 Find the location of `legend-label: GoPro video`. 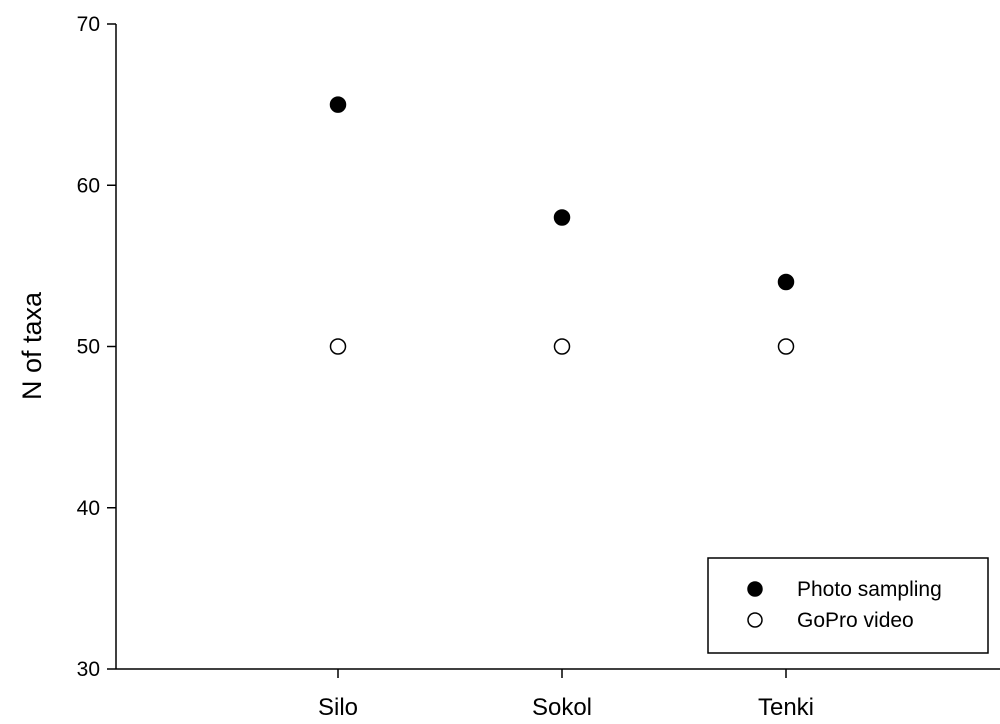

legend-label: GoPro video is located at coordinates (855, 620).